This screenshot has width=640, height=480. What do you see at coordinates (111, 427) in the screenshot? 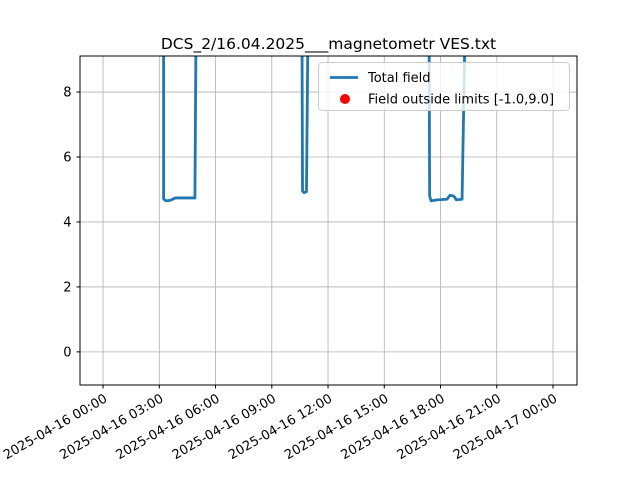
I see `x-tick-label: 2025-04-16 03:00` at bounding box center [111, 427].